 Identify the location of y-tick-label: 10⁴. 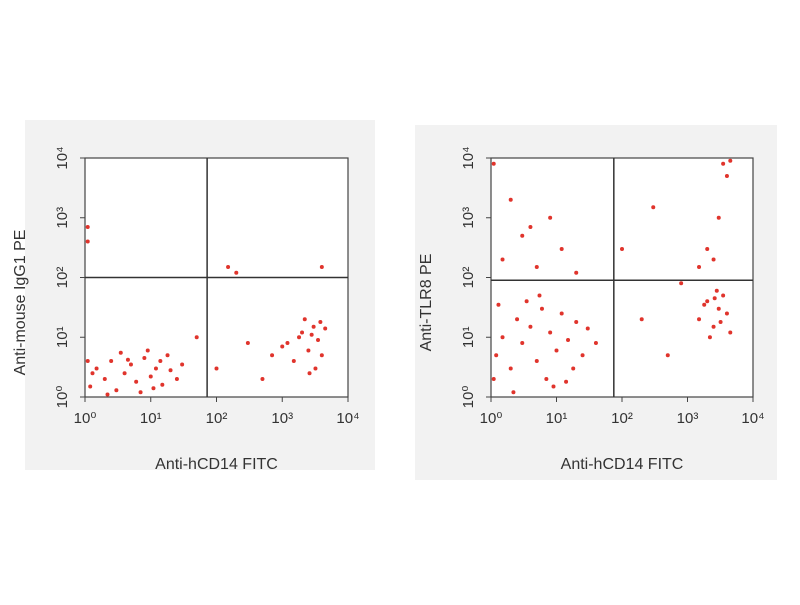
(468, 157).